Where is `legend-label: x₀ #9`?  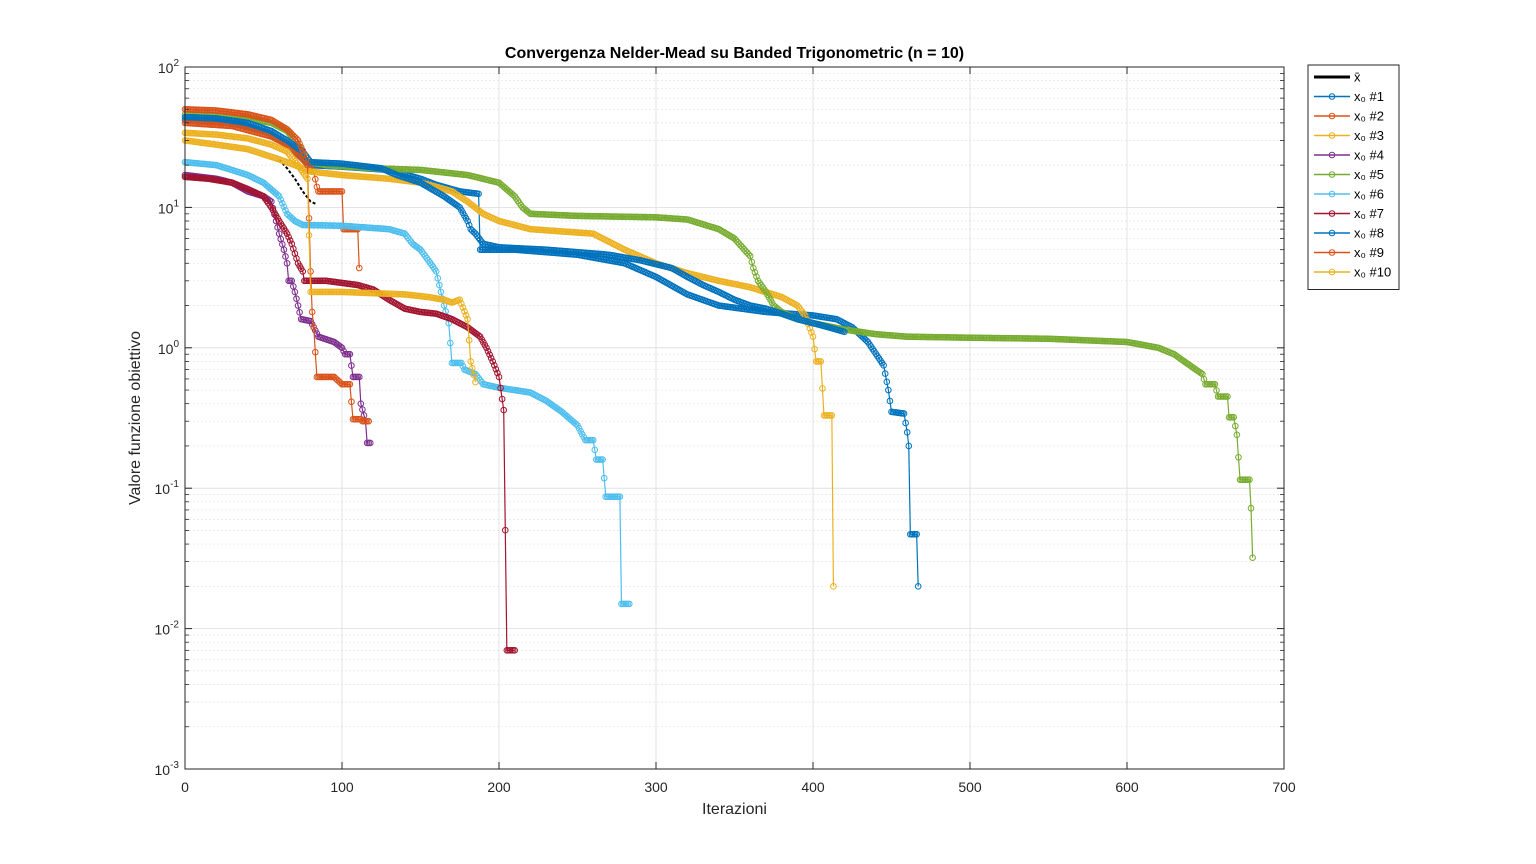
legend-label: x₀ #9 is located at coordinates (1369, 252).